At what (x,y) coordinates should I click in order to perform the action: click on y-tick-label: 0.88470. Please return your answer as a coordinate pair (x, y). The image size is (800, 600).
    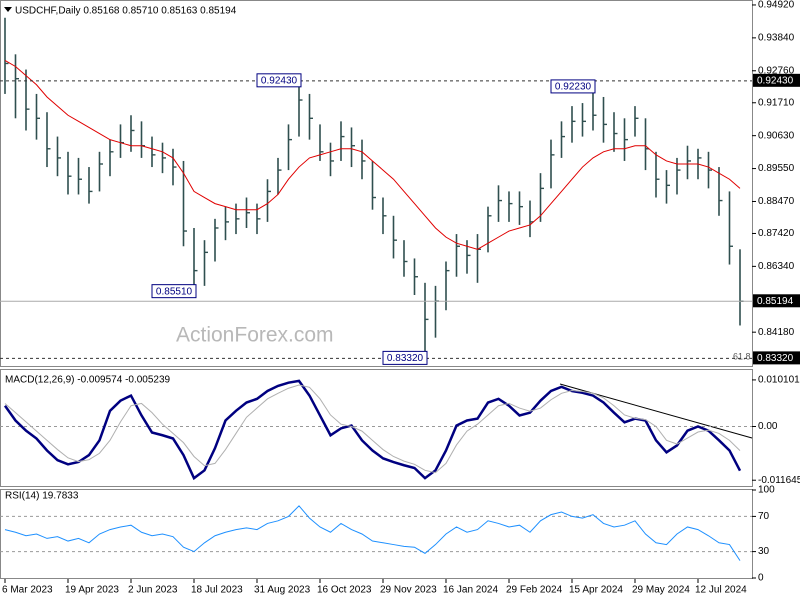
    Looking at the image, I should click on (776, 201).